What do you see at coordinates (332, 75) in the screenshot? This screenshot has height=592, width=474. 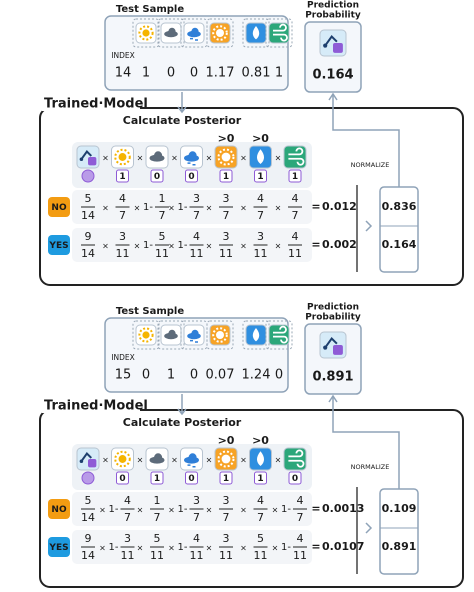 I see `prediction-value: 0.164` at bounding box center [332, 75].